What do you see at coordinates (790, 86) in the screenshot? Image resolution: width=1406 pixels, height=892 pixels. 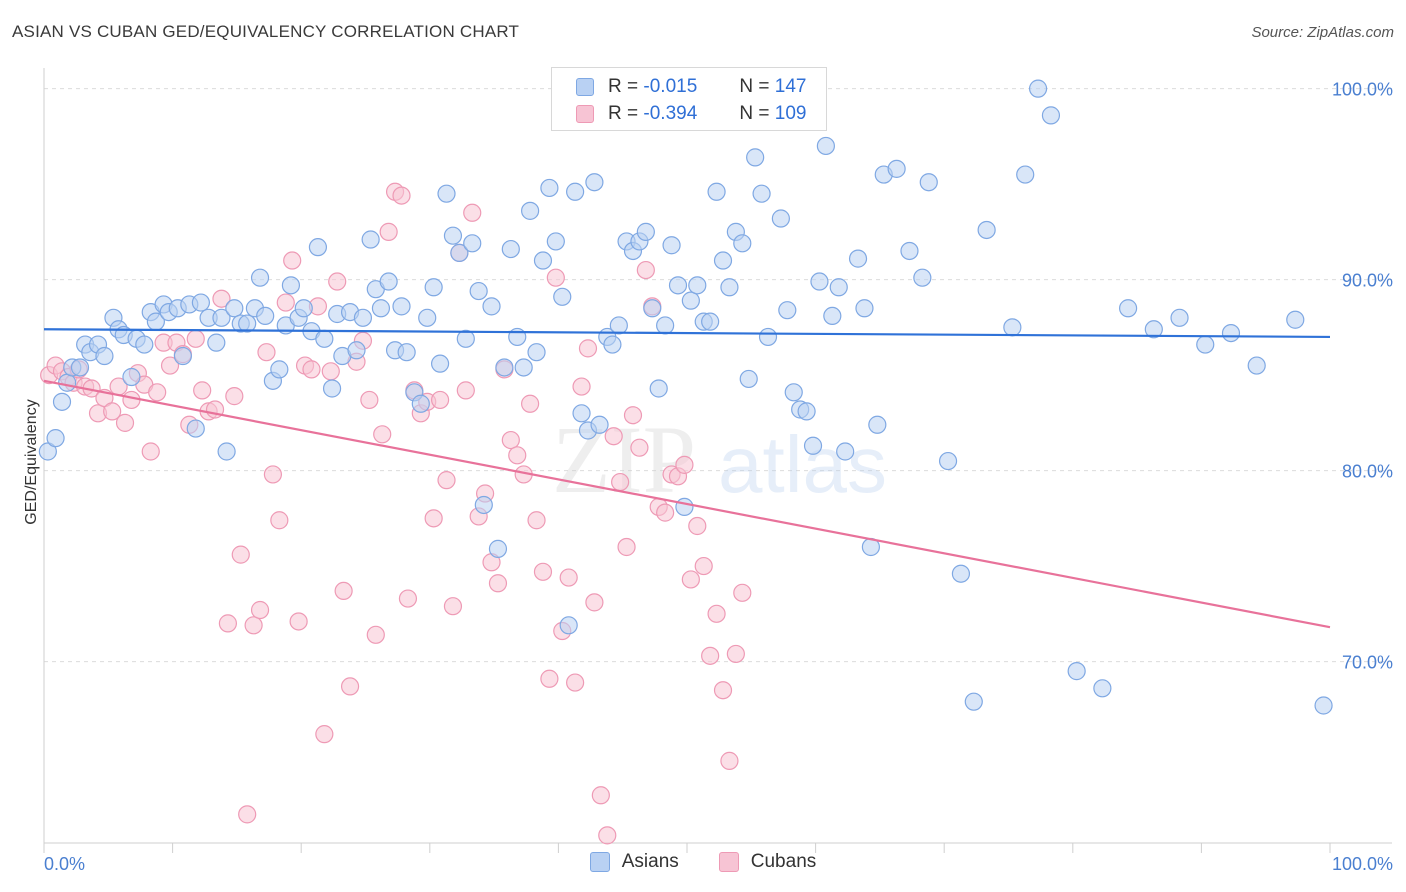 I see `legend-n-value: 147` at bounding box center [790, 86].